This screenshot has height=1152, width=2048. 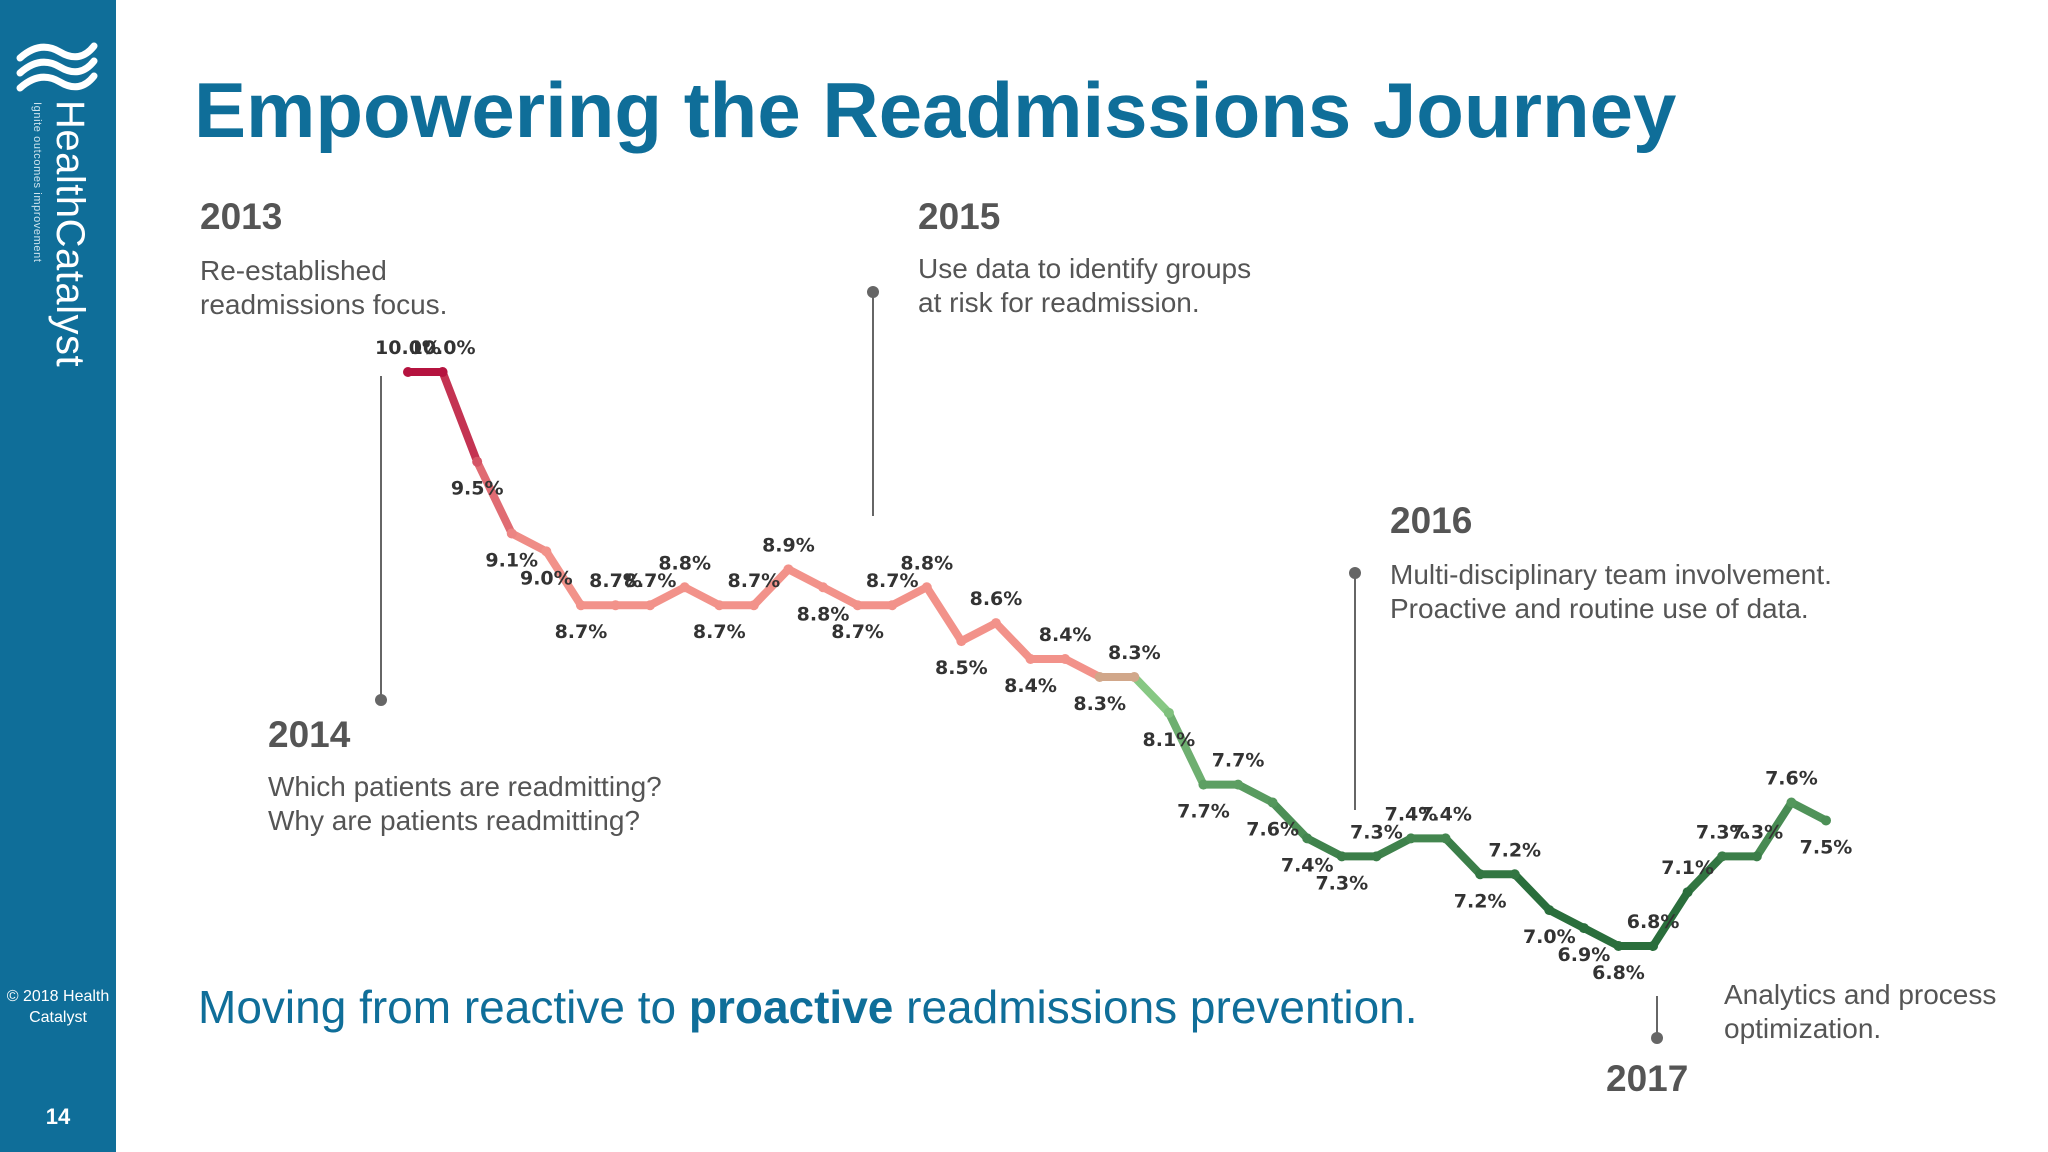 I want to click on data-label-32: 7.2%, so click(x=1514, y=850).